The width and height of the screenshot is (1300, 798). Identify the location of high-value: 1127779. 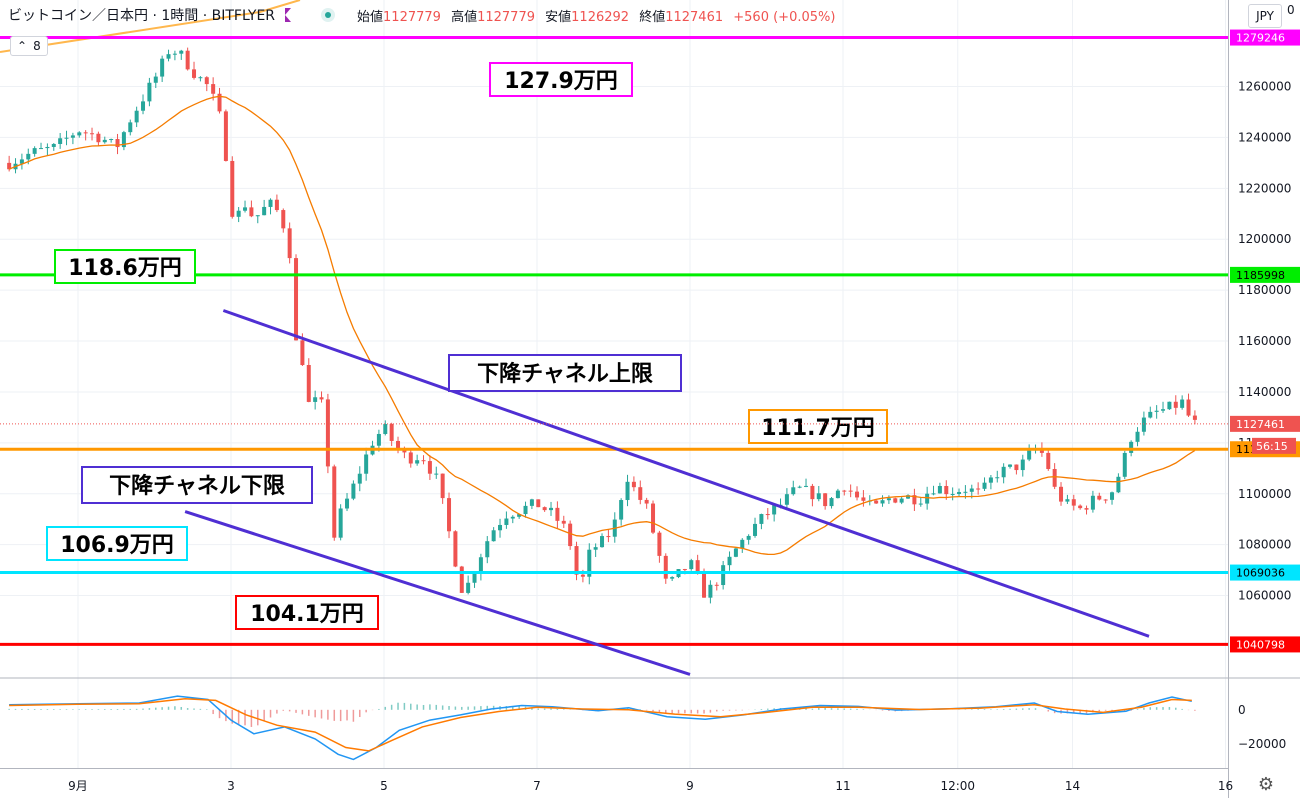
(506, 17).